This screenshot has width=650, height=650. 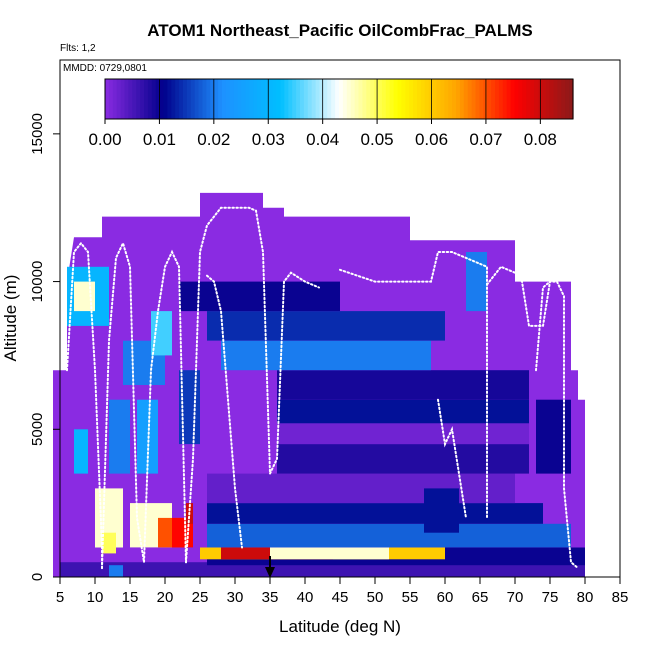 What do you see at coordinates (515, 597) in the screenshot?
I see `x-tick-label: 70` at bounding box center [515, 597].